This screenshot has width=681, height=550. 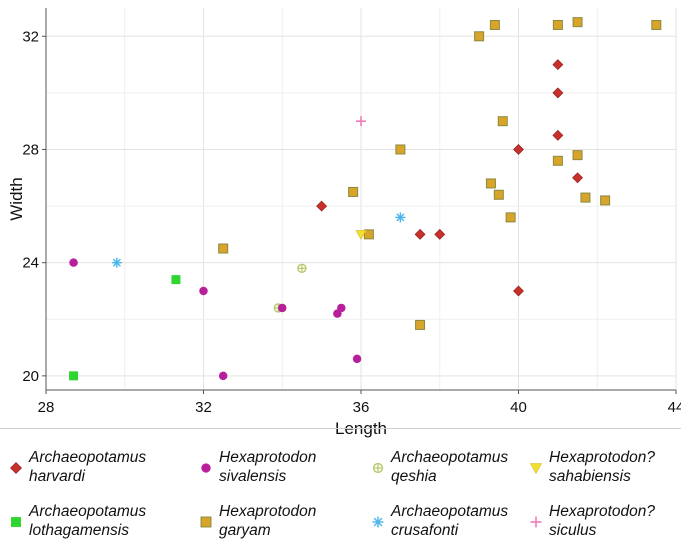 I want to click on x-tick-label: 32, so click(x=203, y=407).